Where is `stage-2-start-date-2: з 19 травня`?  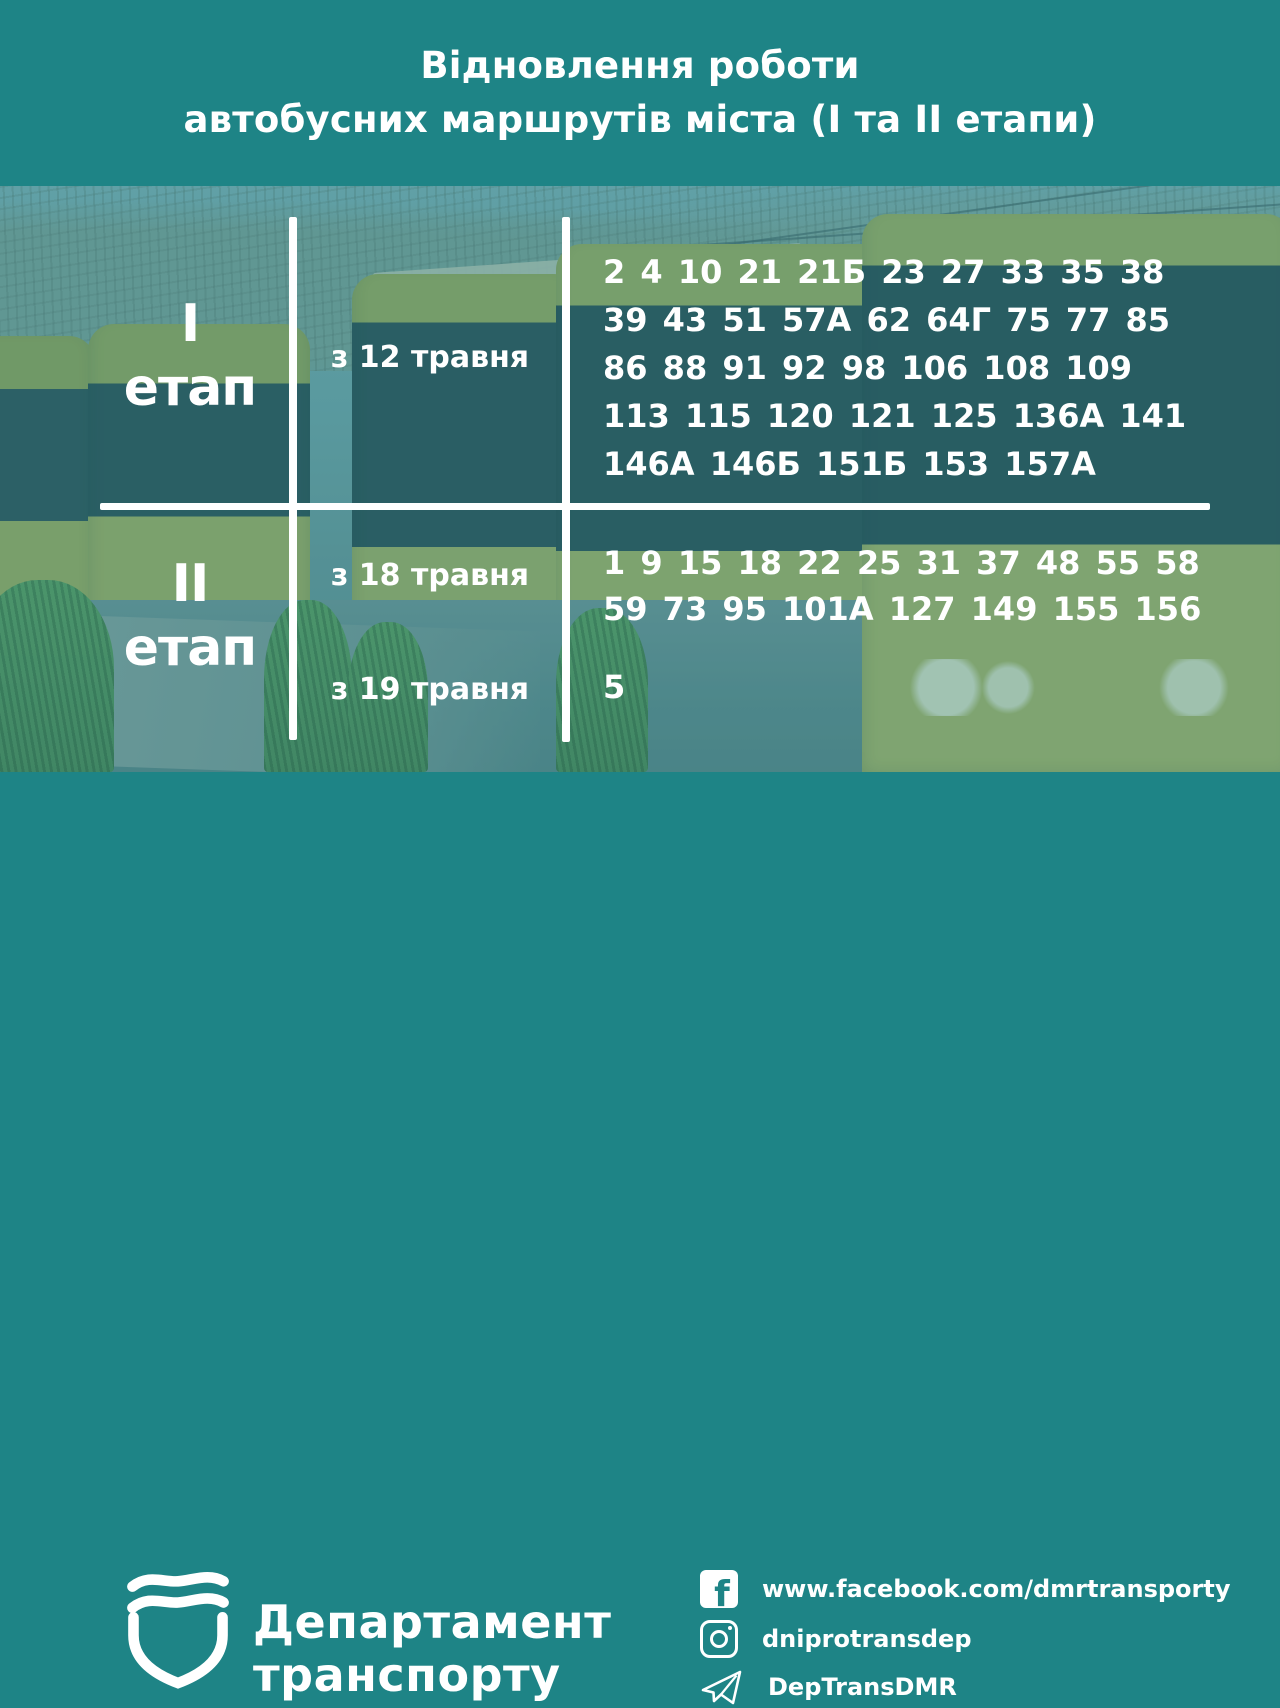
stage-2-start-date-2: з 19 травня is located at coordinates (430, 689).